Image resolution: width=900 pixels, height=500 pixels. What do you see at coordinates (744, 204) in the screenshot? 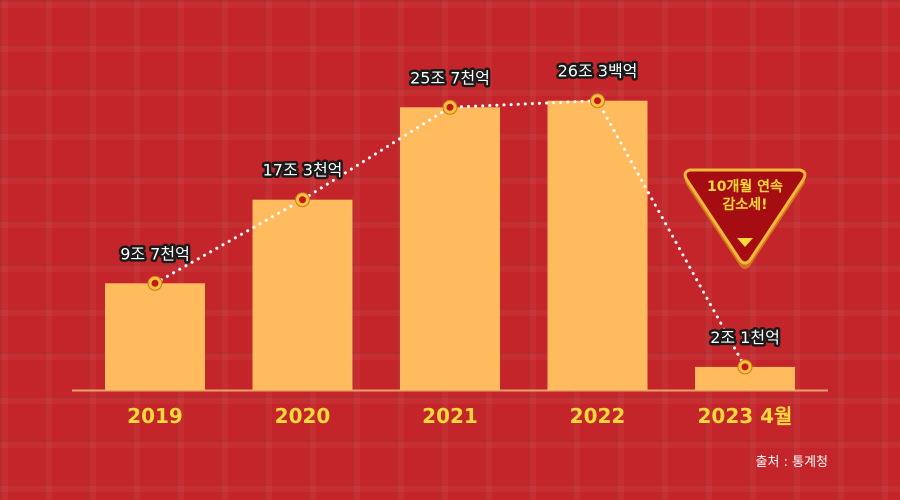
I see `badge-line2: 감소세!` at bounding box center [744, 204].